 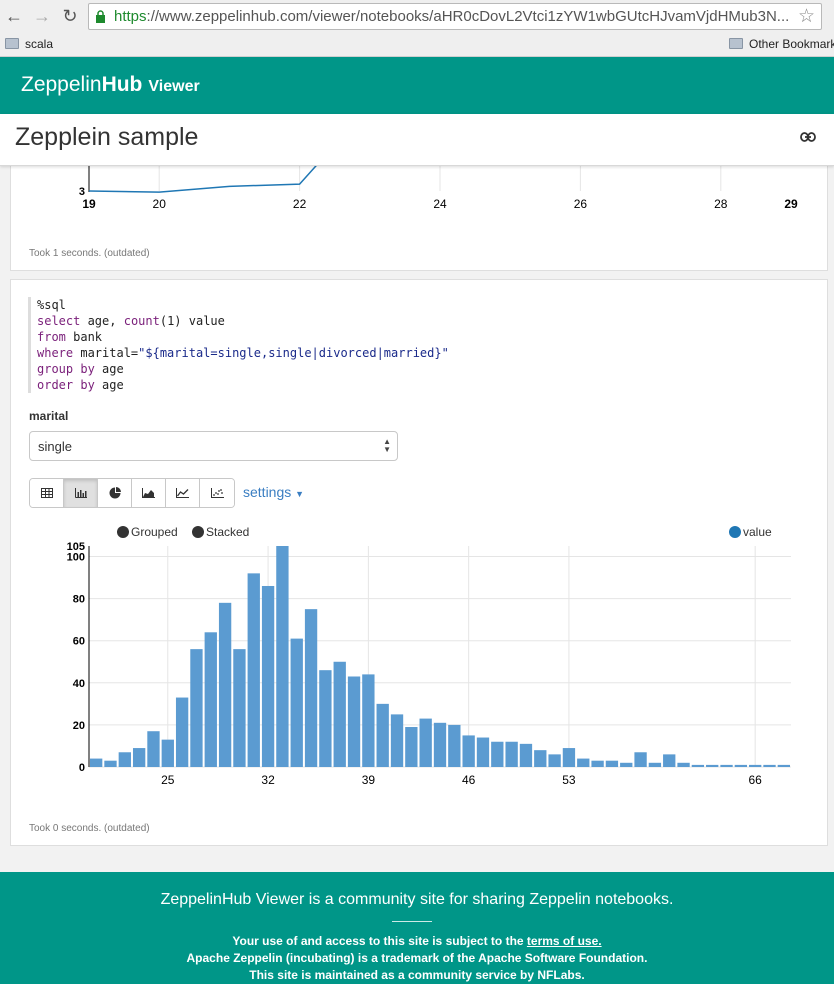 What do you see at coordinates (781, 44) in the screenshot?
I see `bookmark-other: Other Bookmarks` at bounding box center [781, 44].